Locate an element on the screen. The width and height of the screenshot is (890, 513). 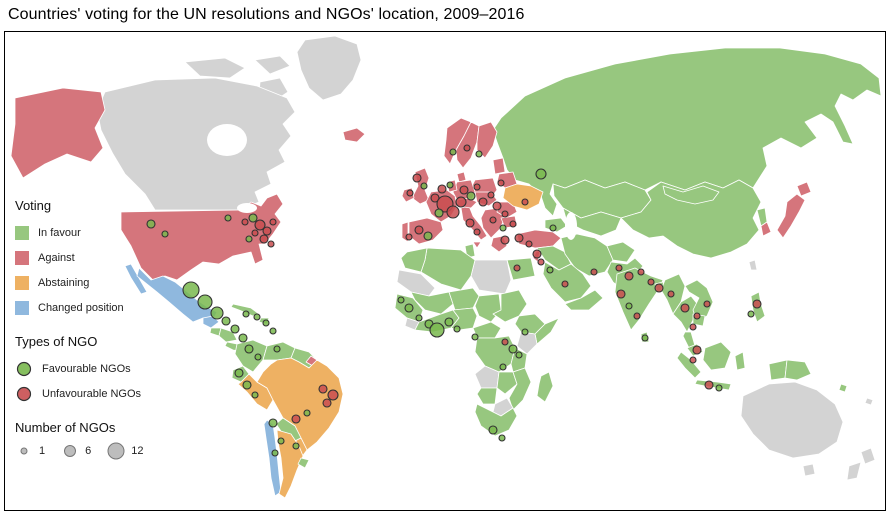
country-spain is located at coordinates (426, 231).